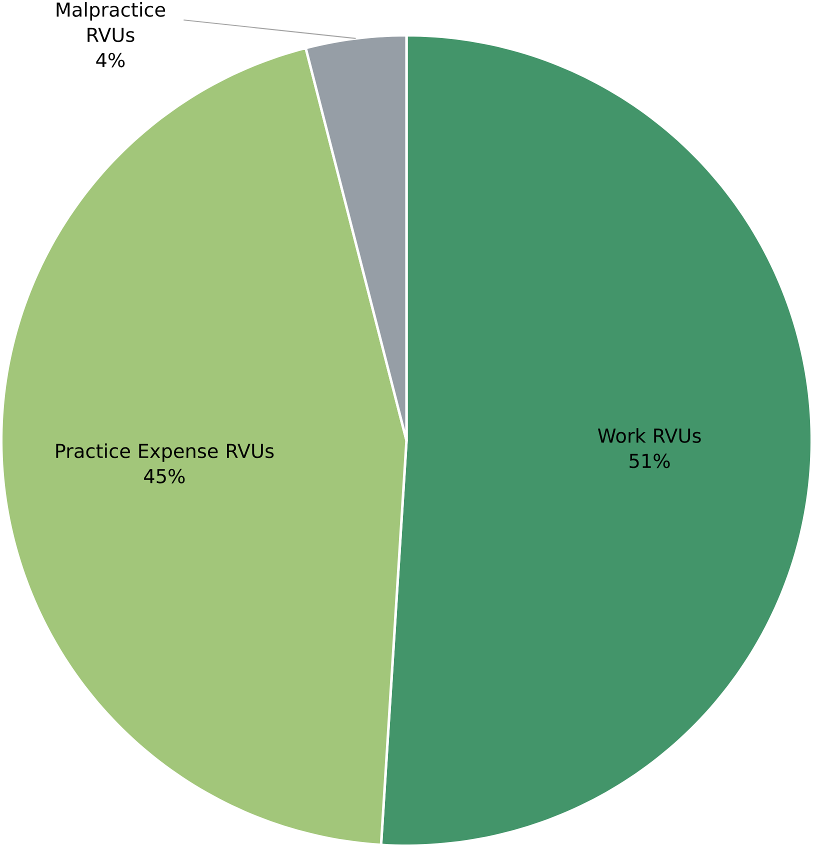  Describe the element at coordinates (650, 461) in the screenshot. I see `data-label: 51%` at that location.